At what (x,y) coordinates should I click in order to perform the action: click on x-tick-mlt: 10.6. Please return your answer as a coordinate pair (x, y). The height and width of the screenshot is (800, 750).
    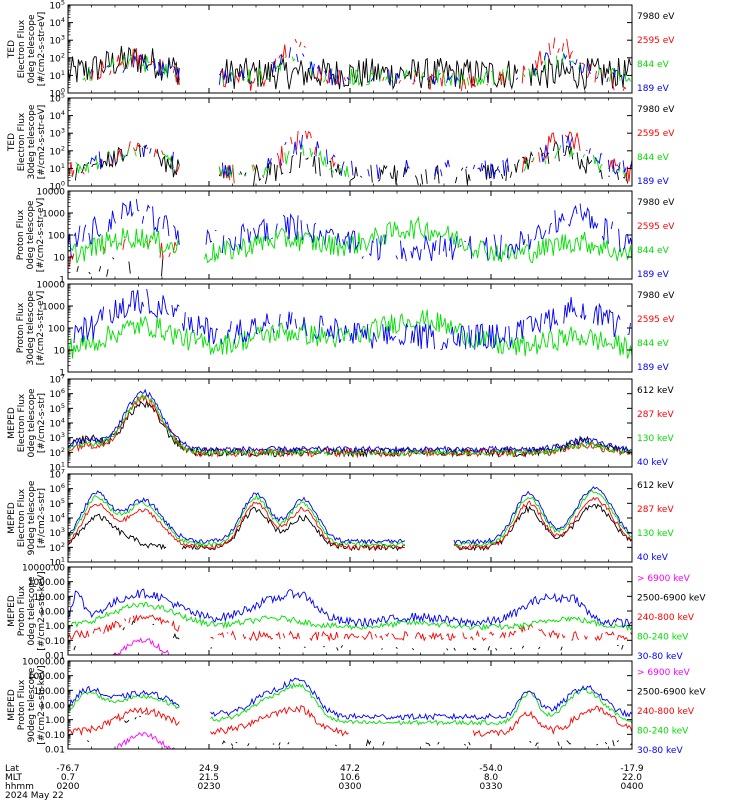
    Looking at the image, I should click on (350, 778).